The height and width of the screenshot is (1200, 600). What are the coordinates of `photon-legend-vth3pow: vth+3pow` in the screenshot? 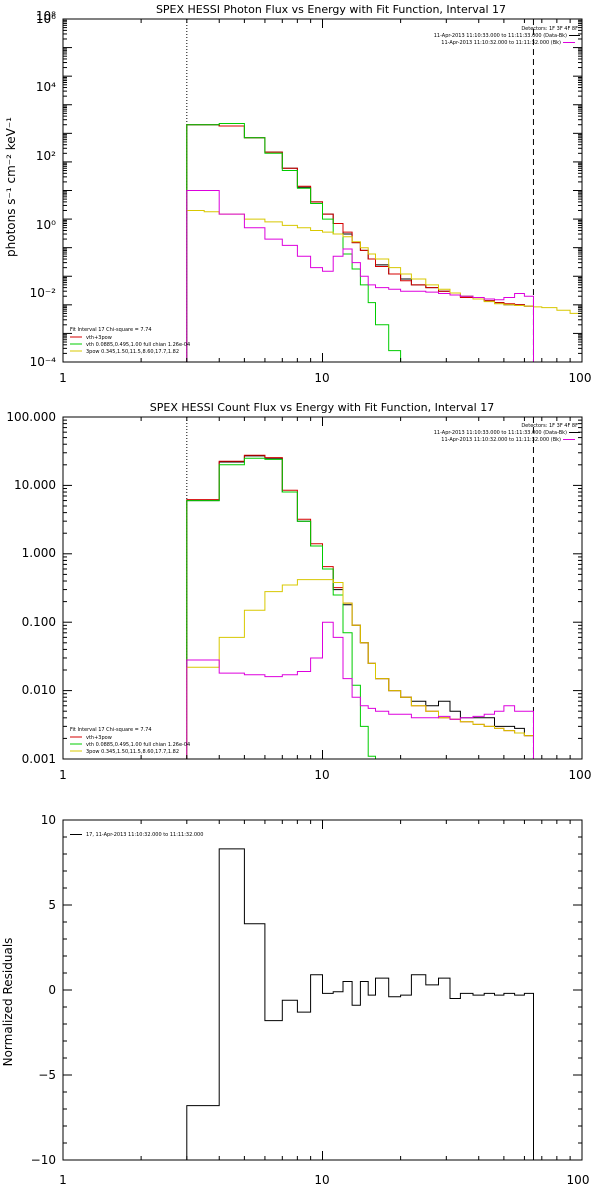 It's located at (99, 338).